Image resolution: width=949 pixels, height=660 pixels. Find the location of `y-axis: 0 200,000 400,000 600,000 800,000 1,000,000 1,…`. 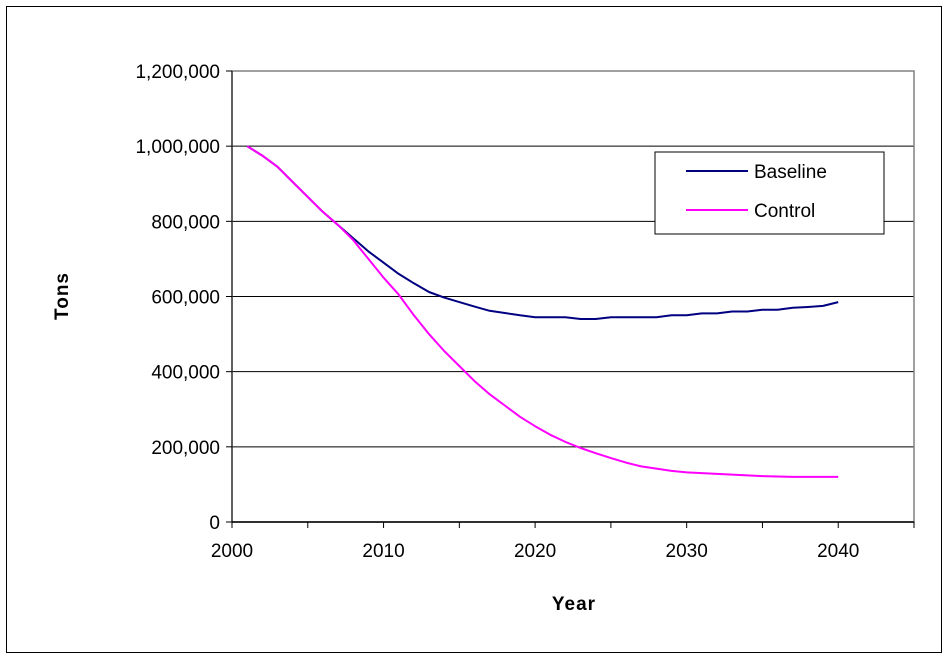

y-axis: 0 200,000 400,000 600,000 800,000 1,000,000 1,… is located at coordinates (184, 298).